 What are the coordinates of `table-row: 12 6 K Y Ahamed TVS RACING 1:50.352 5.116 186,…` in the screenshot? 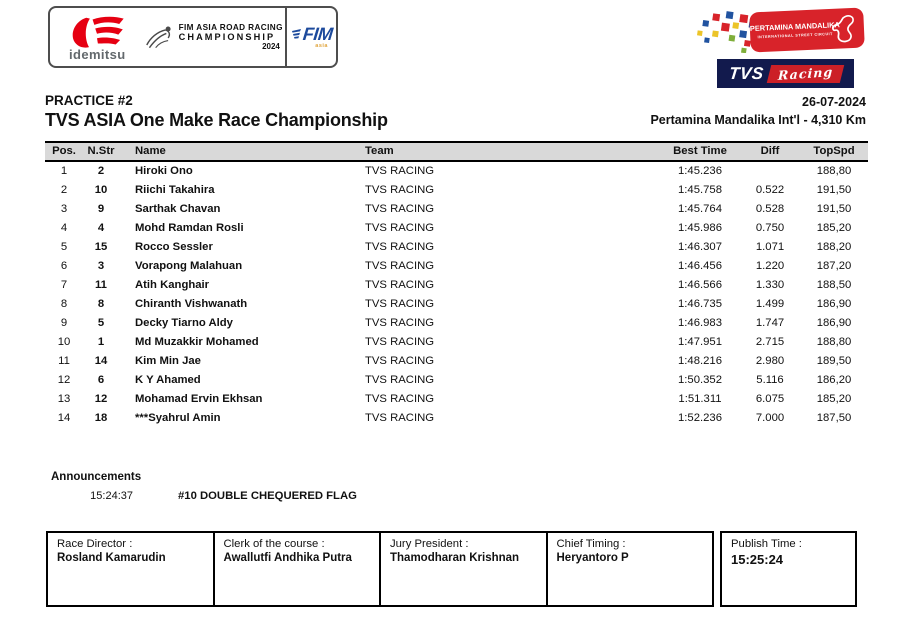 It's located at (456, 380).